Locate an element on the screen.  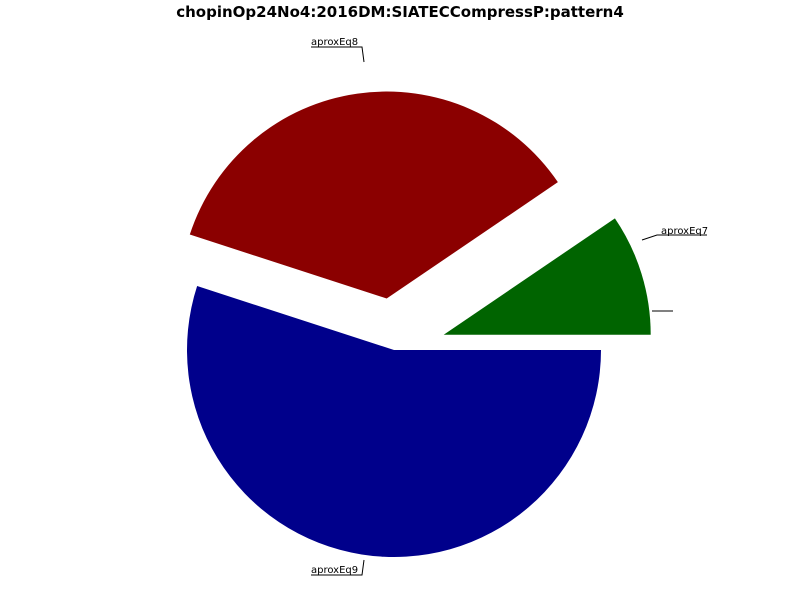
leader-line-aproxEq9 is located at coordinates (338, 567).